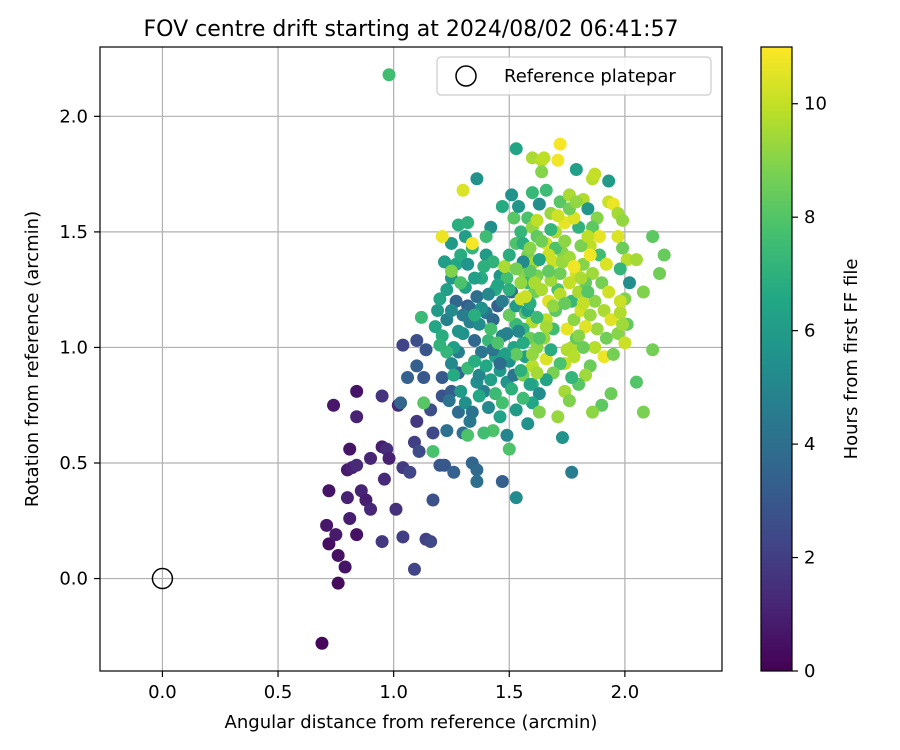 Image resolution: width=900 pixels, height=750 pixels. Describe the element at coordinates (809, 444) in the screenshot. I see `colorbar-tick-label: 4` at that location.